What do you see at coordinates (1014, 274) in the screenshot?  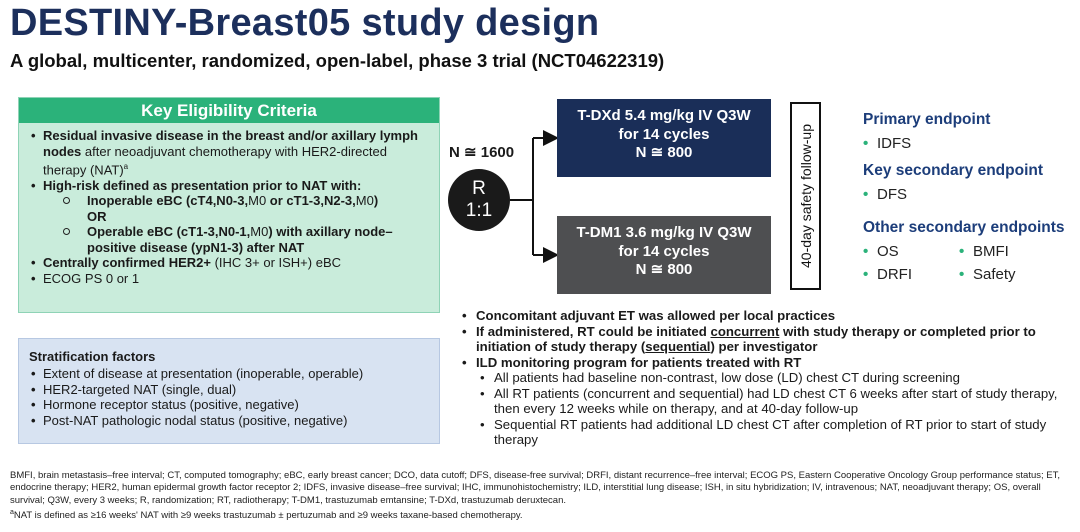 I see `endpoint-item: Safety` at bounding box center [1014, 274].